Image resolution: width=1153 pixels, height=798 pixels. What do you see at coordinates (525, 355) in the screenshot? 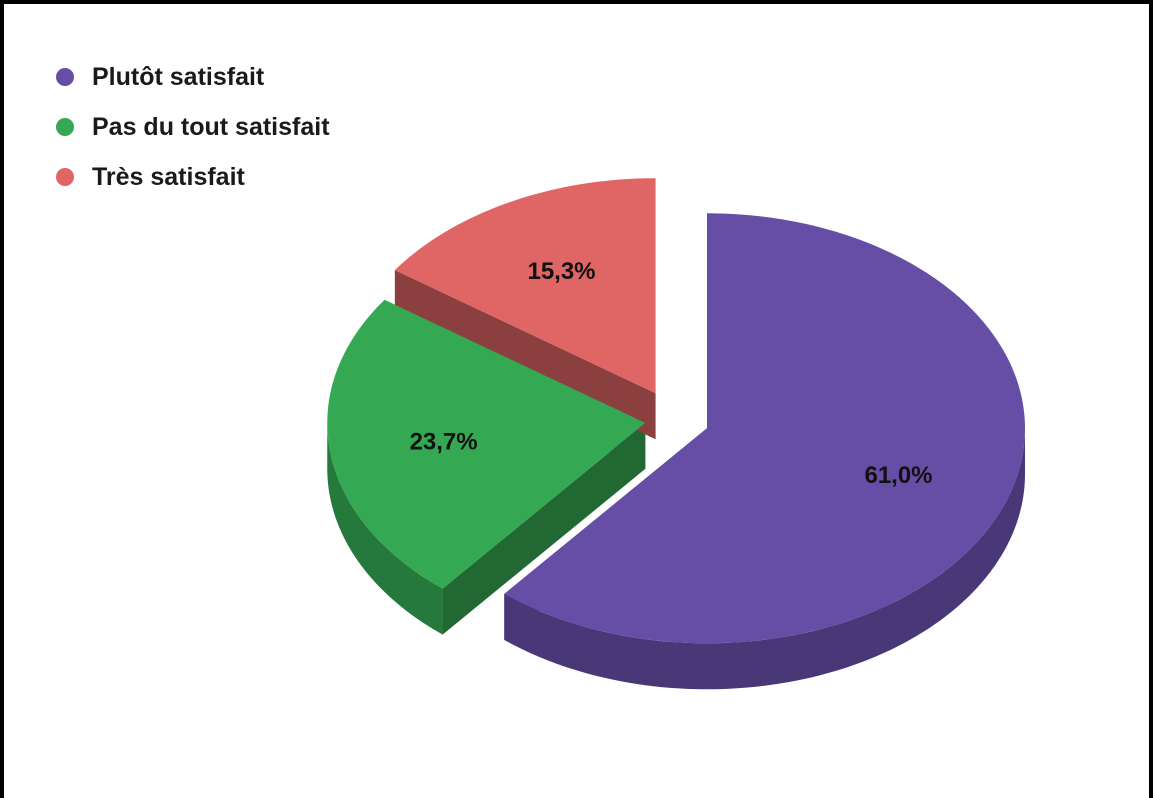
I see `slice-wall-tres-satisfait` at bounding box center [525, 355].